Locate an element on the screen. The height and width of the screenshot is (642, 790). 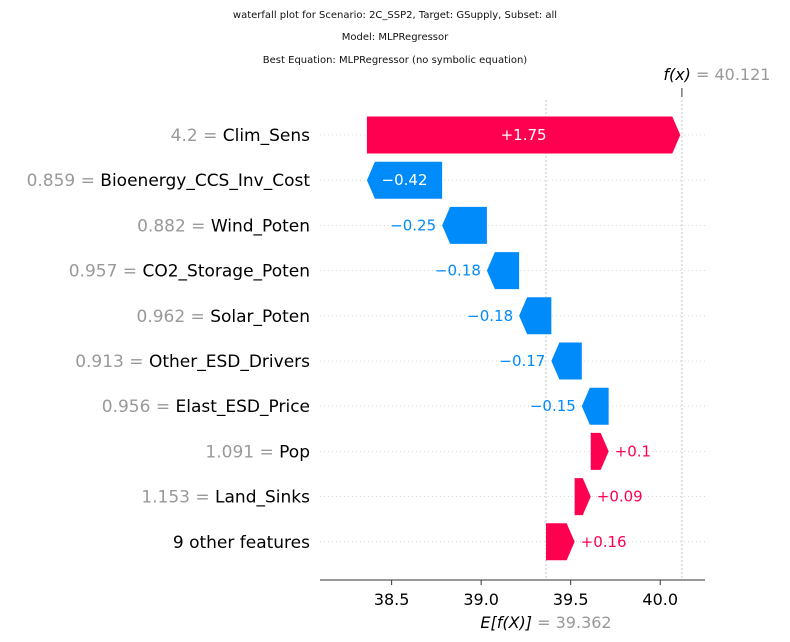
feature-value: 0.913 = is located at coordinates (112, 362).